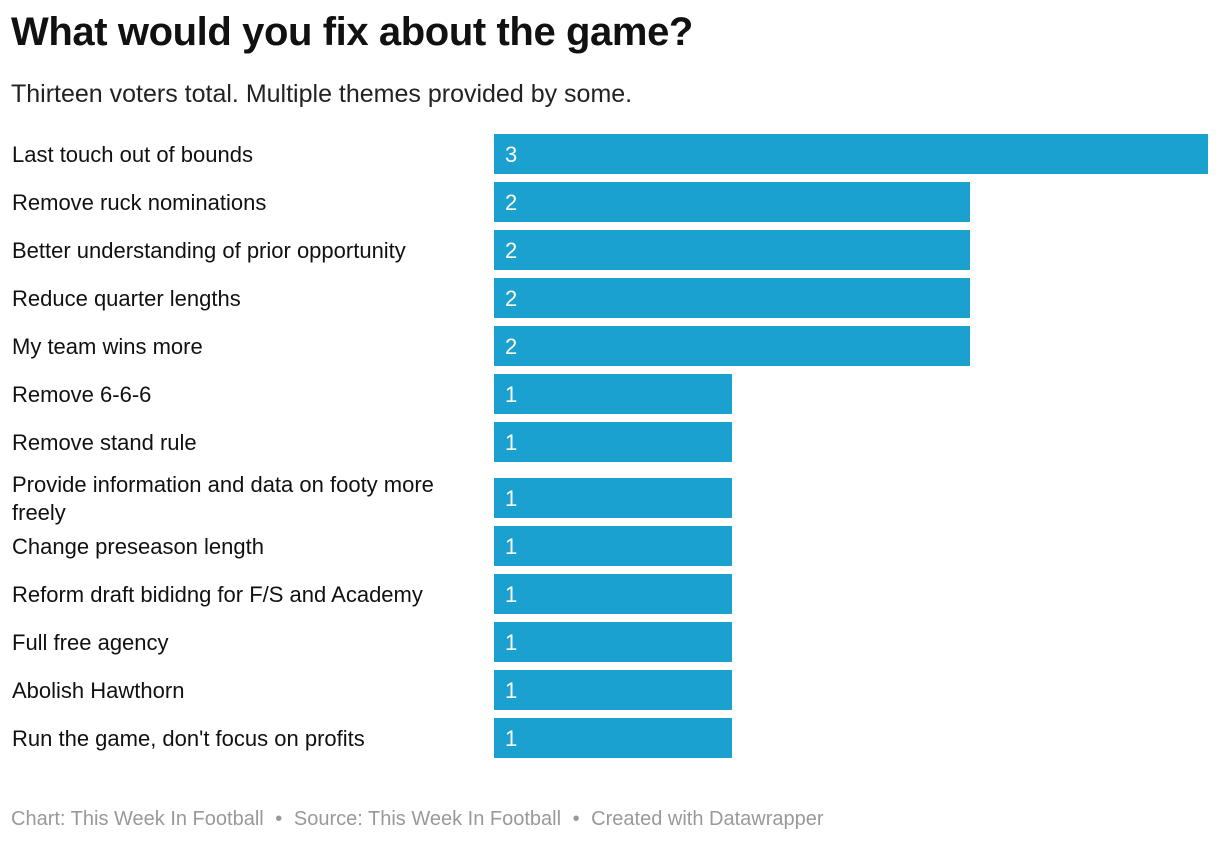  Describe the element at coordinates (427, 819) in the screenshot. I see `source-credit: Source: This Week In Football` at that location.